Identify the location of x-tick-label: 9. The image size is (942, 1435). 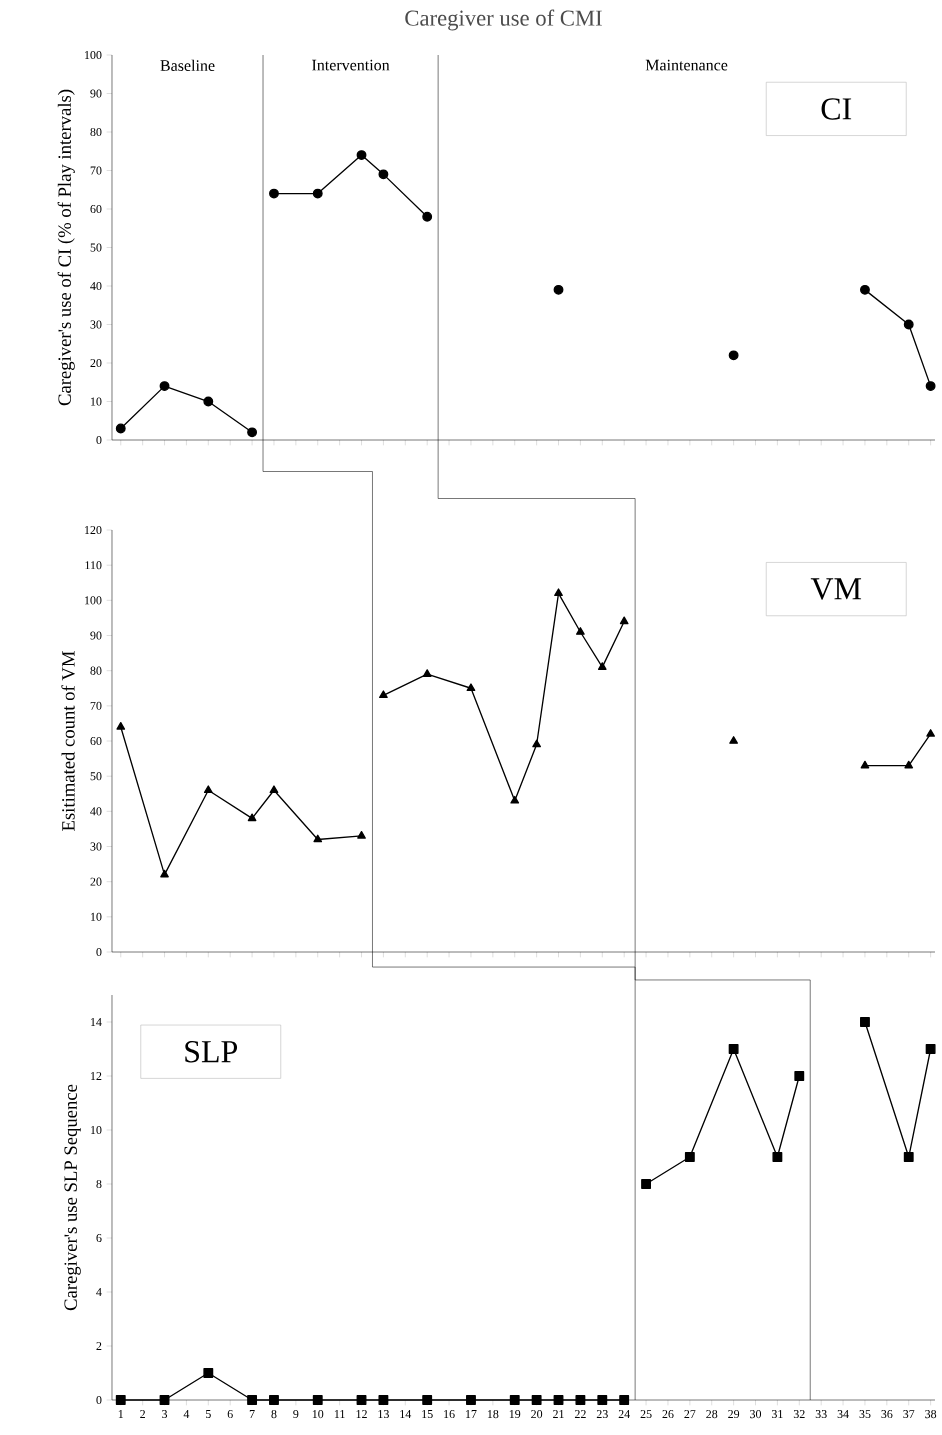
(296, 1414).